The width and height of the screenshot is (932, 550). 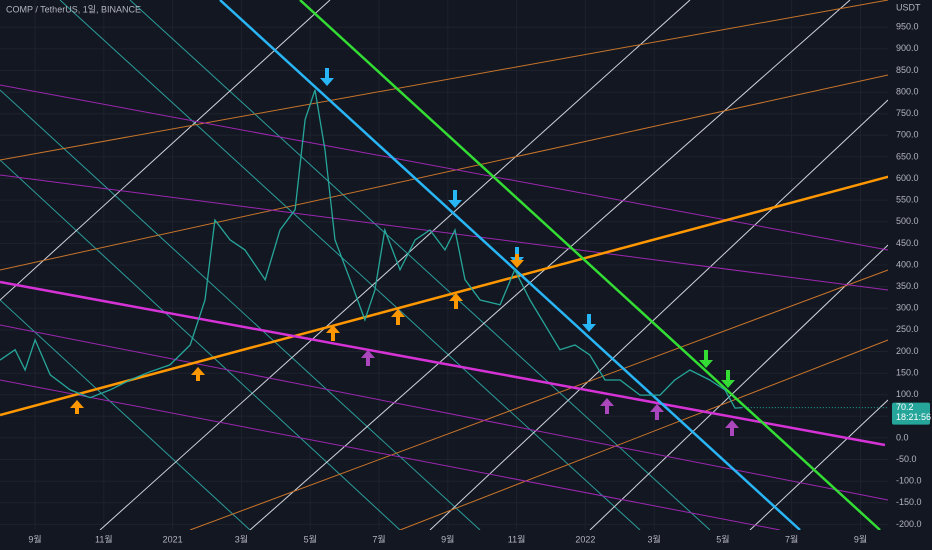 What do you see at coordinates (909, 481) in the screenshot?
I see `y-tick-label: -100.0` at bounding box center [909, 481].